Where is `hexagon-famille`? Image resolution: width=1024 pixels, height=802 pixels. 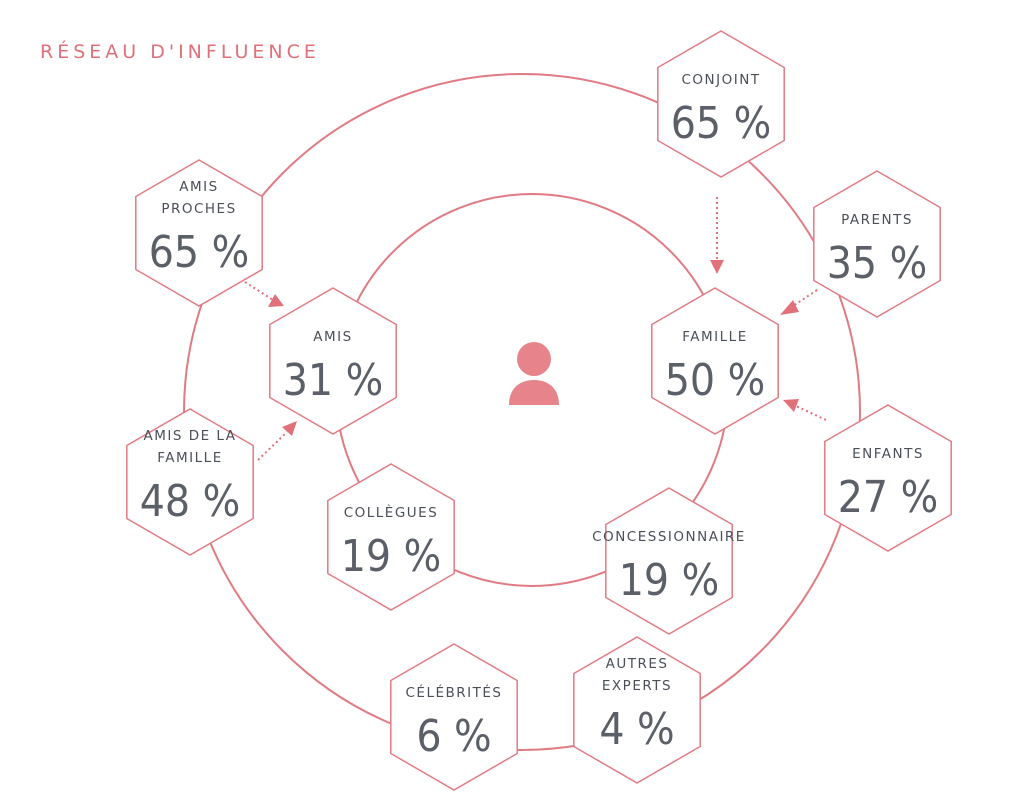
hexagon-famille is located at coordinates (715, 361).